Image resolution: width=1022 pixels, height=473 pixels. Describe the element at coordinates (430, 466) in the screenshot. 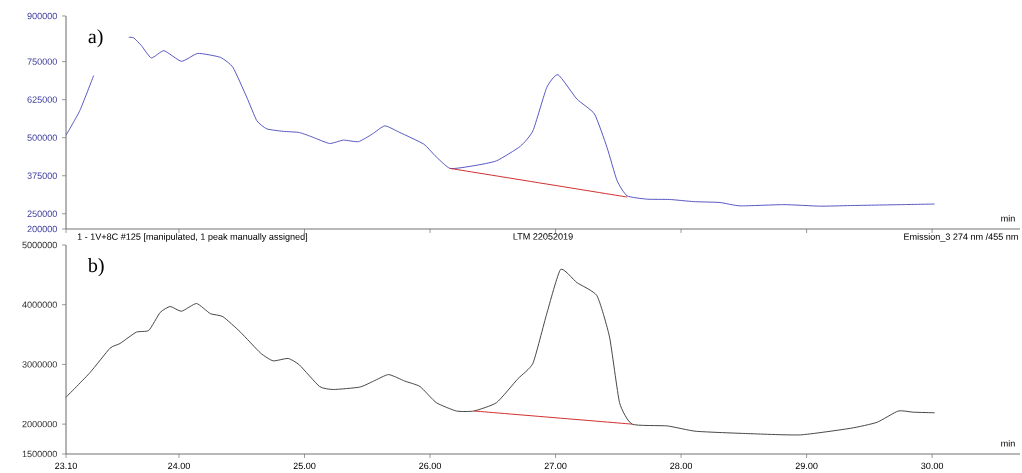

I see `x-tick-label: 26.00` at that location.